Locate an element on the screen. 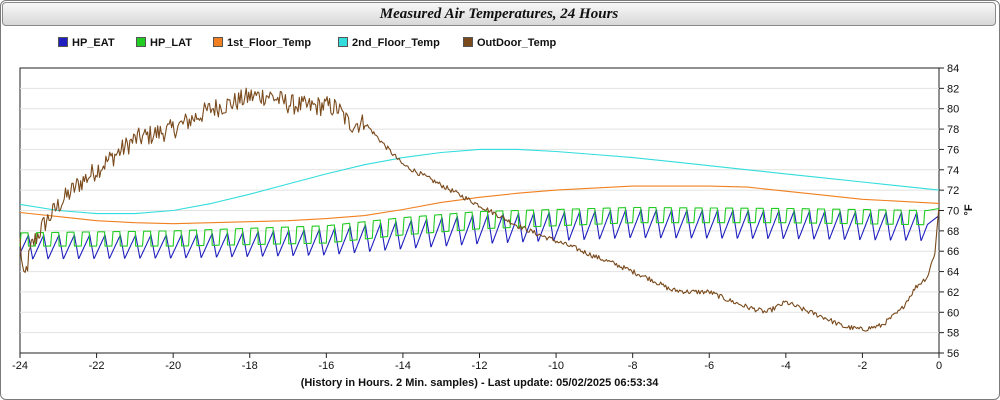 The width and height of the screenshot is (1000, 400). x-tick-label: -6 is located at coordinates (709, 366).